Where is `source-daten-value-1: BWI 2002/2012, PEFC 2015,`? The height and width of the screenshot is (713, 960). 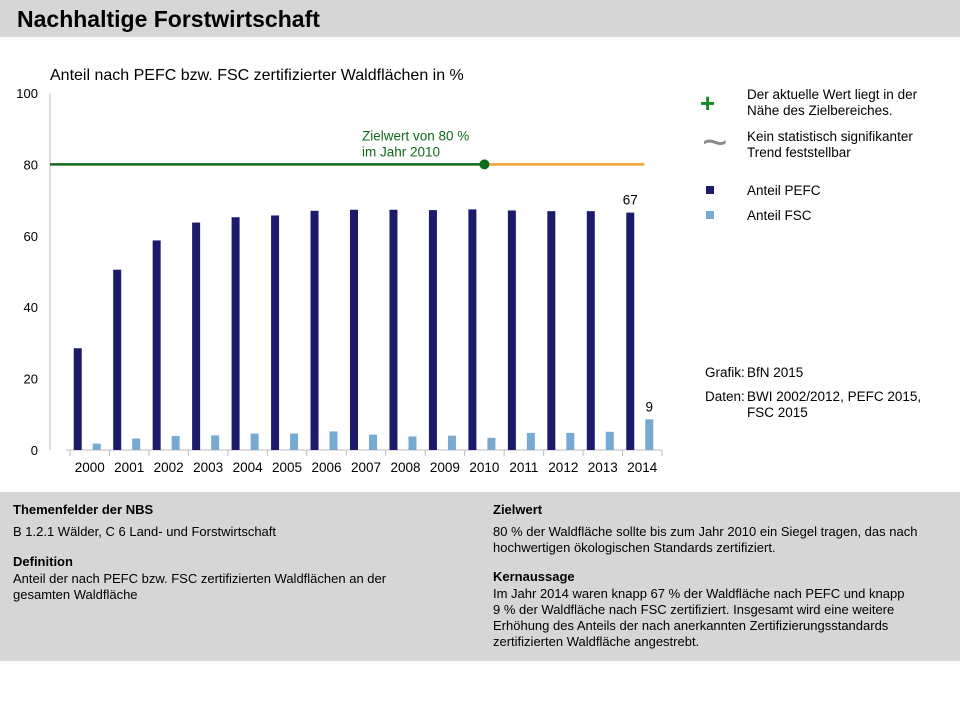 source-daten-value-1: BWI 2002/2012, PEFC 2015, is located at coordinates (834, 396).